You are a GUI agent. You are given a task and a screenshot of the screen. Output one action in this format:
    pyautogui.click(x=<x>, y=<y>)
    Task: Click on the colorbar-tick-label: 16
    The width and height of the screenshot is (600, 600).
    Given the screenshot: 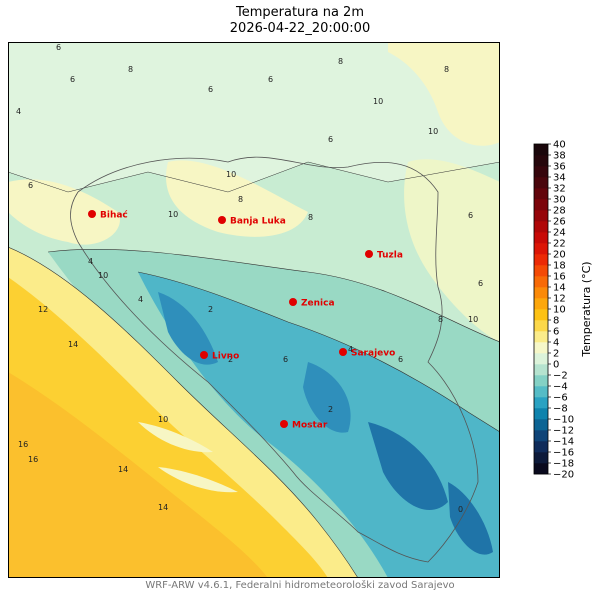 What is the action you would take?
    pyautogui.click(x=559, y=277)
    